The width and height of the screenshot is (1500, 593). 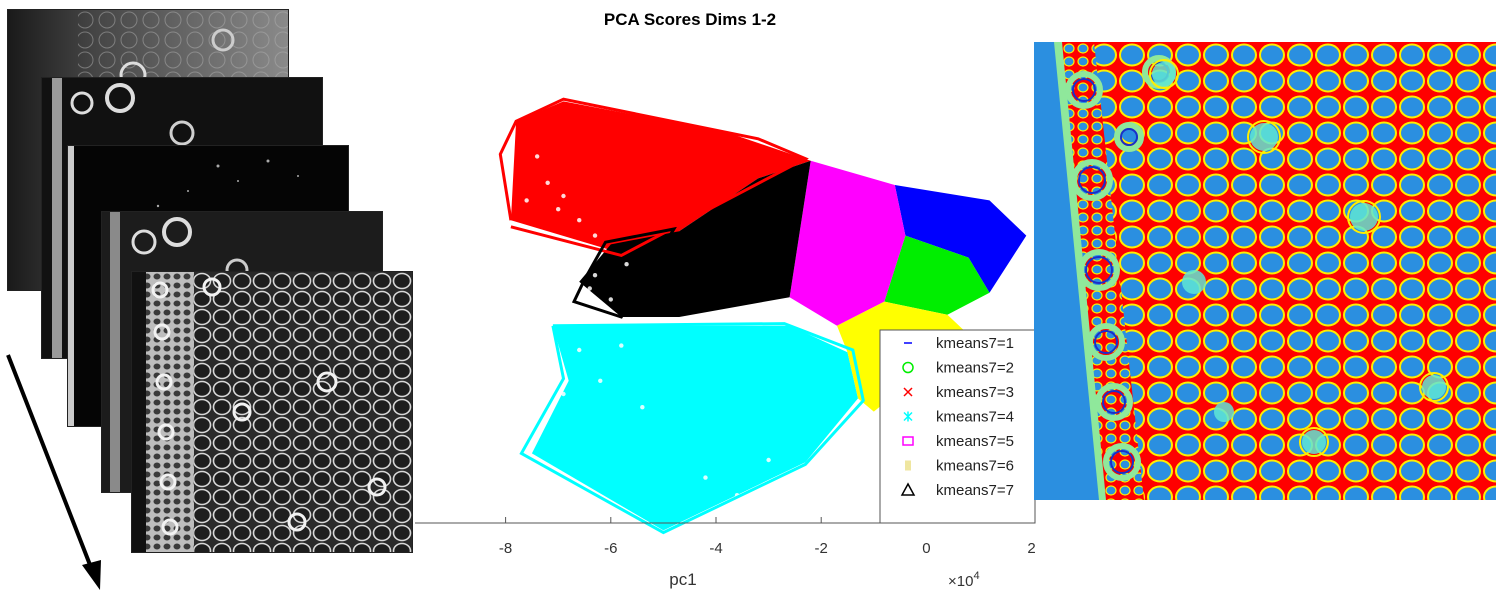 What do you see at coordinates (975, 490) in the screenshot?
I see `legend-label-7: kmeans7=7` at bounding box center [975, 490].